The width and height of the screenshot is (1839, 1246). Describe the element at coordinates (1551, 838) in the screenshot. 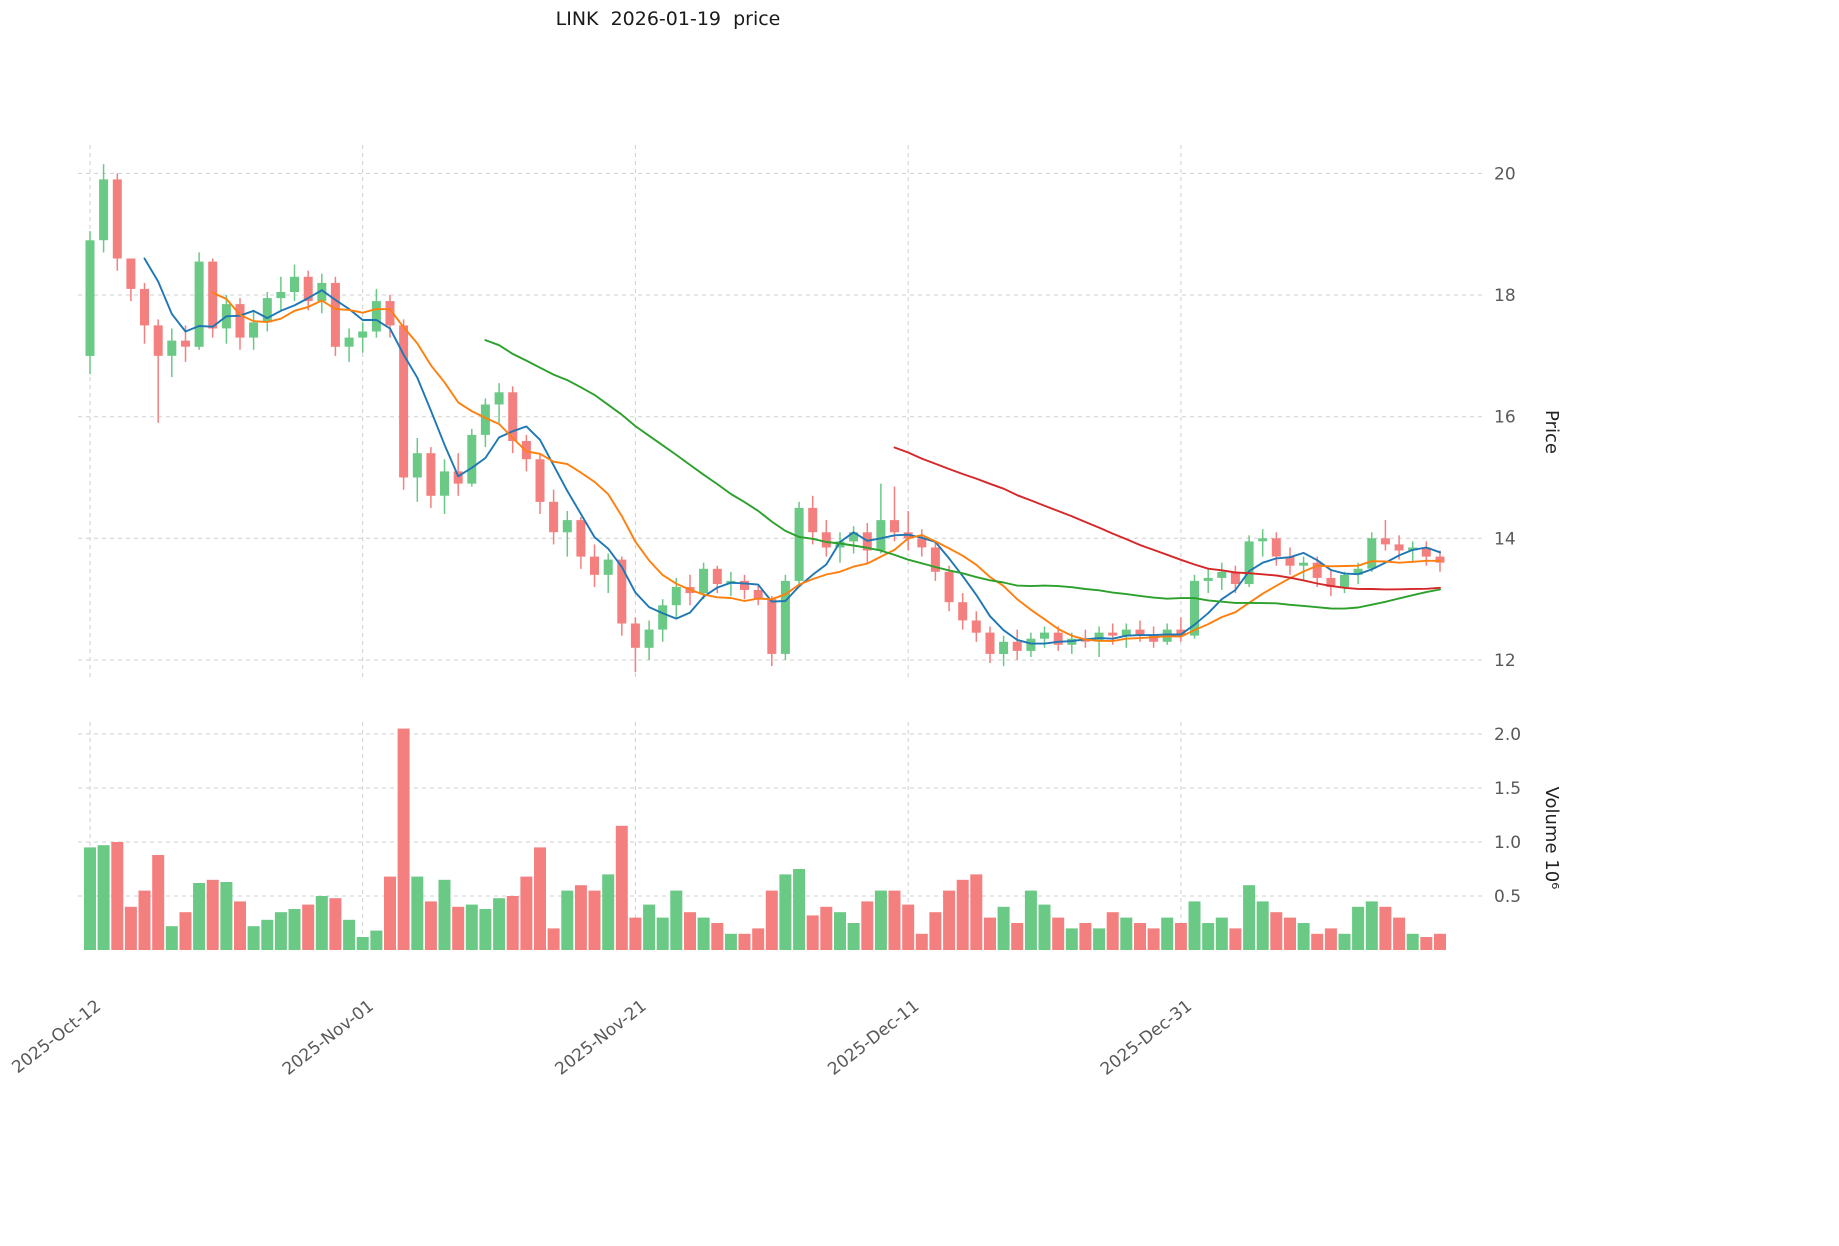

I see `volume-axis-title: Volume 10⁶` at that location.